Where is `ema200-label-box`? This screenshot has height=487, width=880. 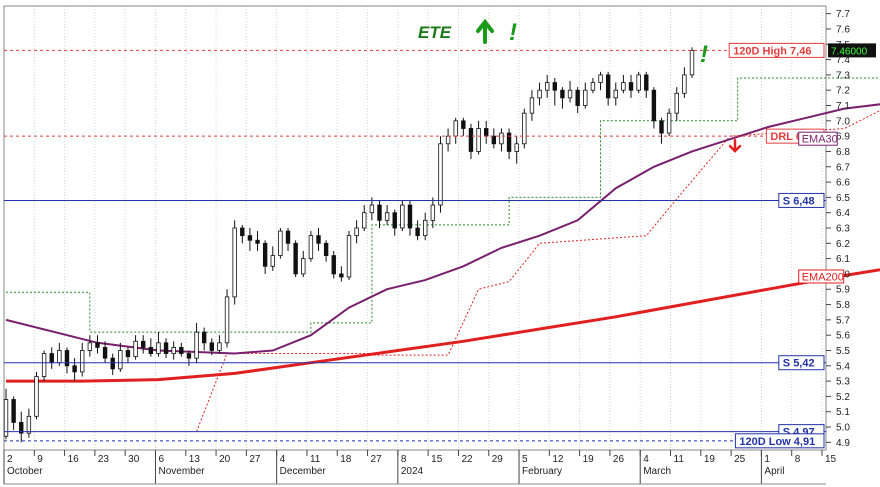
ema200-label-box is located at coordinates (821, 276).